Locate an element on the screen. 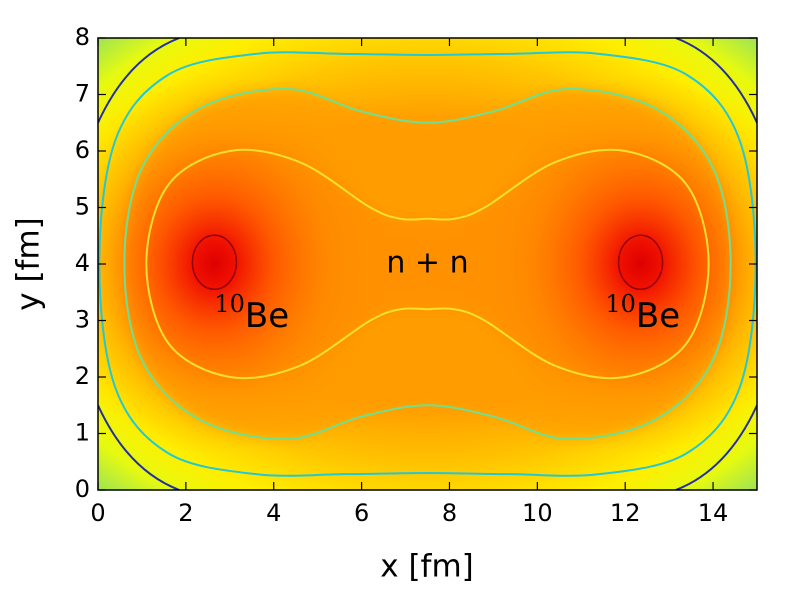 The width and height of the screenshot is (800, 600). x-axis-label: x [fm] is located at coordinates (427, 567).